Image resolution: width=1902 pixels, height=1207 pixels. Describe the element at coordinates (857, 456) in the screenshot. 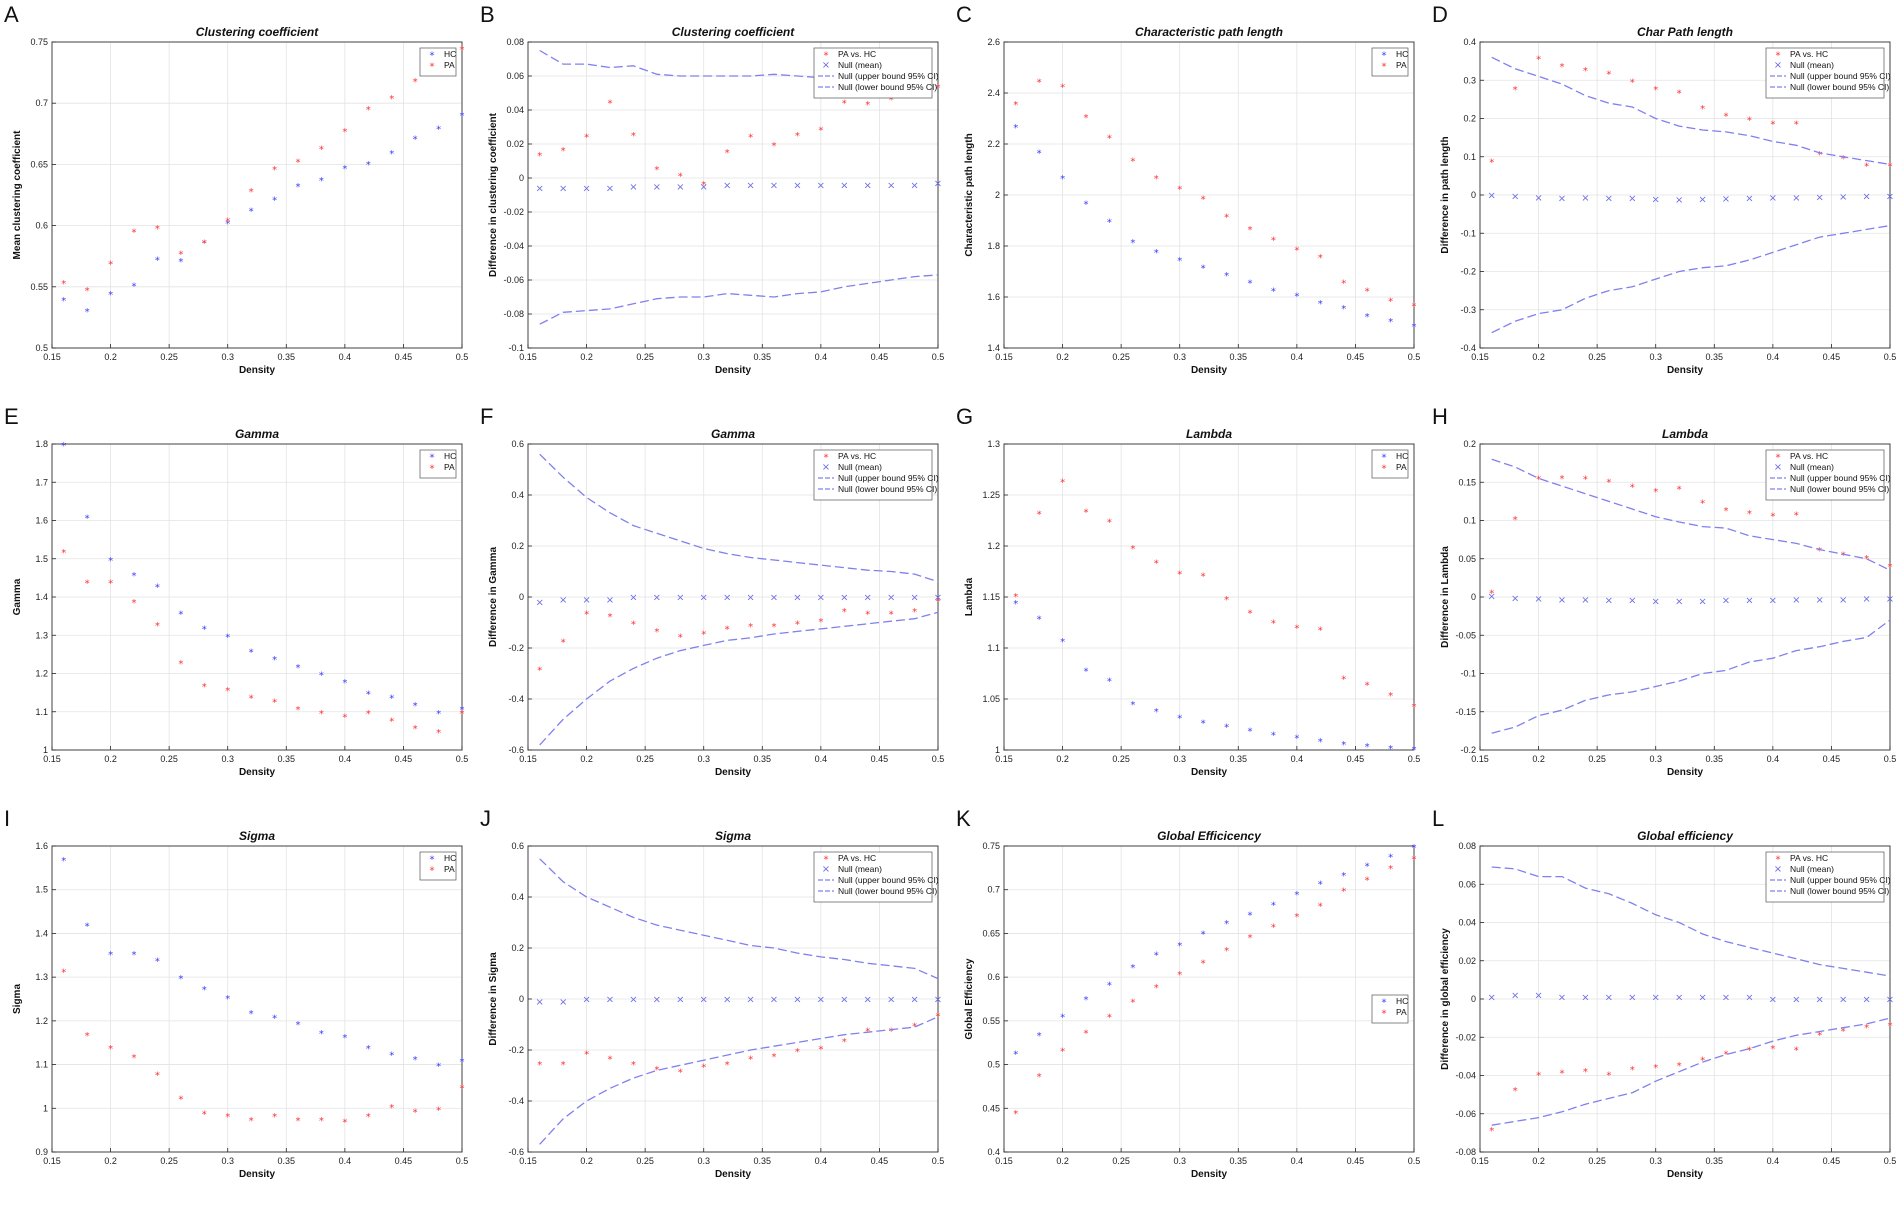

I see `legend-entry: PA vs. HC` at that location.